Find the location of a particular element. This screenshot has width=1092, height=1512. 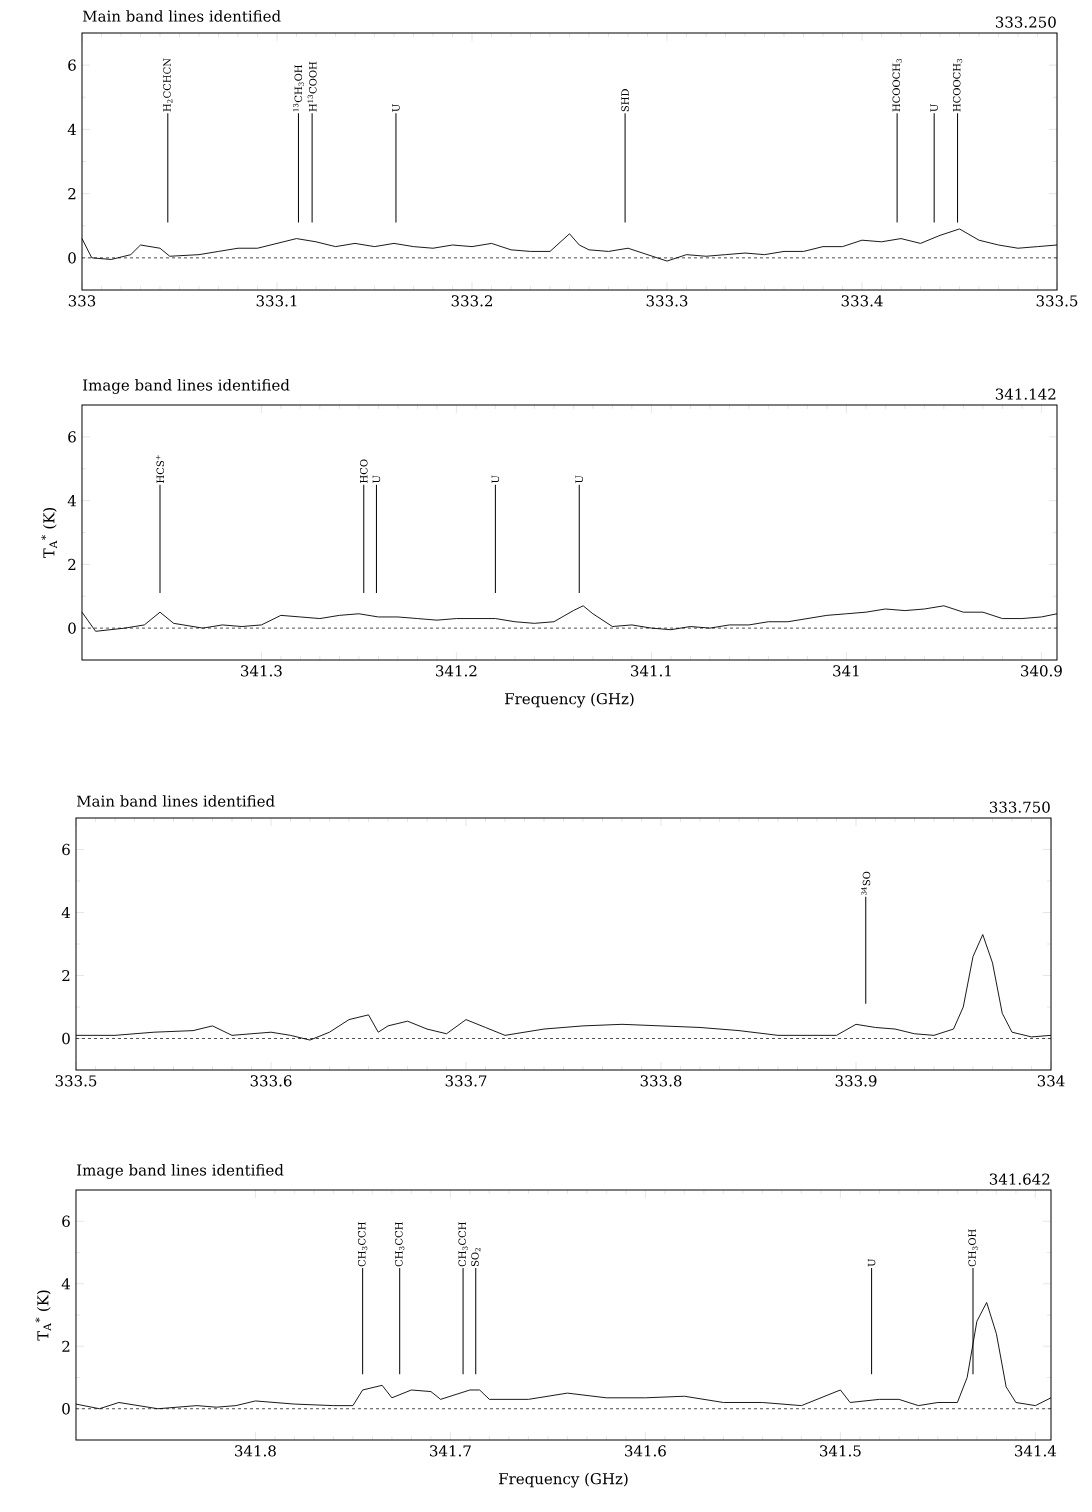

x-tick-label: 341.7 is located at coordinates (450, 1451).